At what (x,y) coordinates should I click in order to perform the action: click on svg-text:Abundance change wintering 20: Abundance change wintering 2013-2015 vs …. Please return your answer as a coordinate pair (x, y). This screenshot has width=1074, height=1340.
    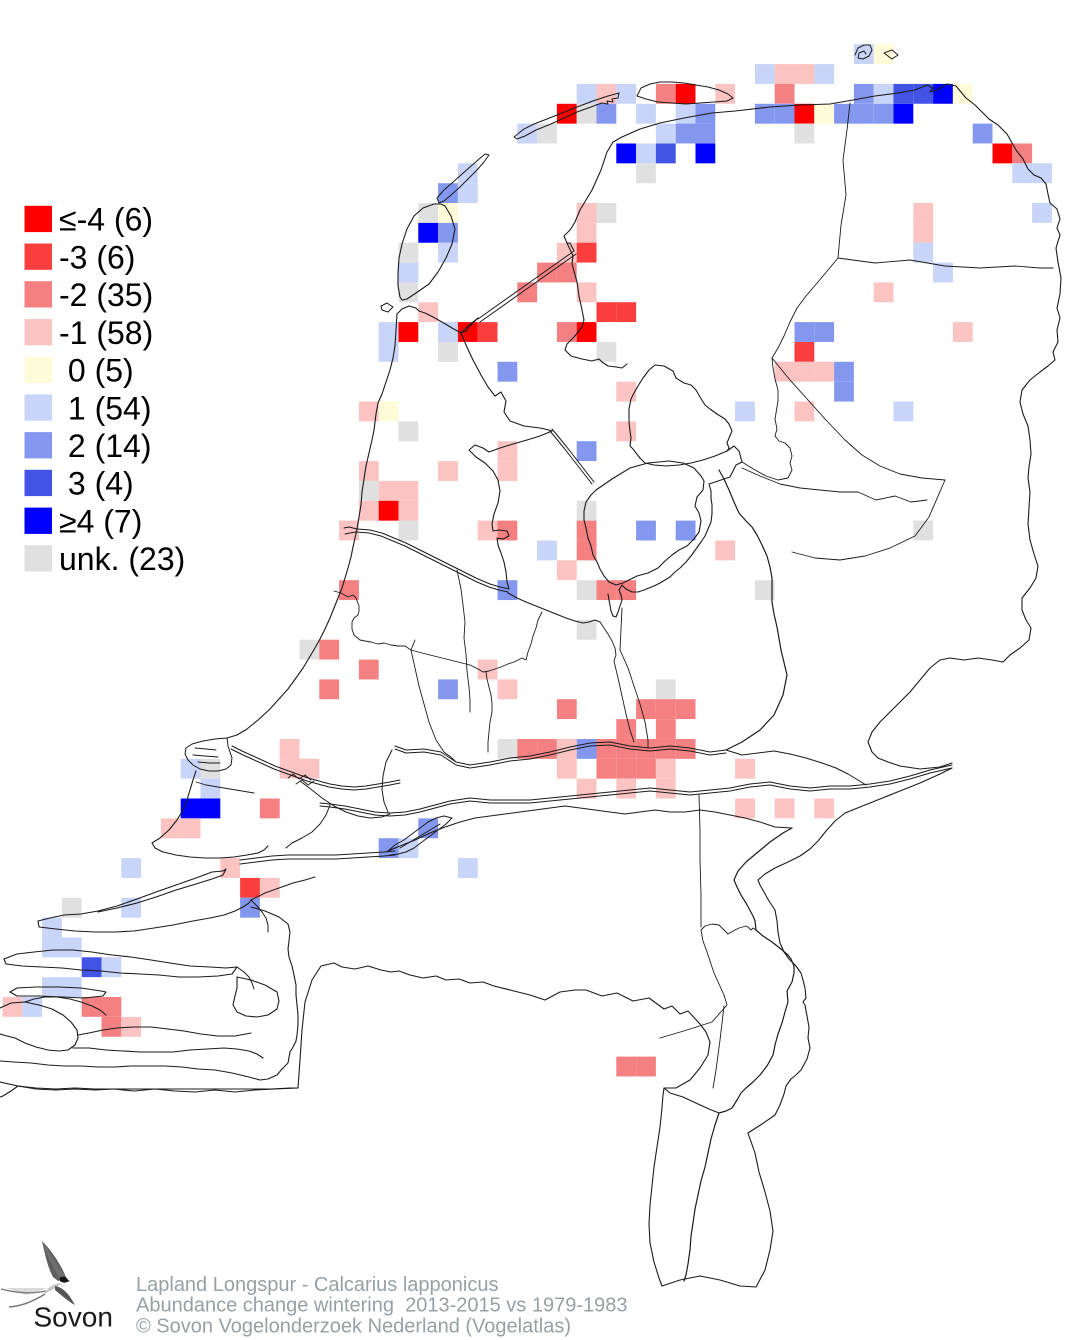
    Looking at the image, I should click on (381, 1306).